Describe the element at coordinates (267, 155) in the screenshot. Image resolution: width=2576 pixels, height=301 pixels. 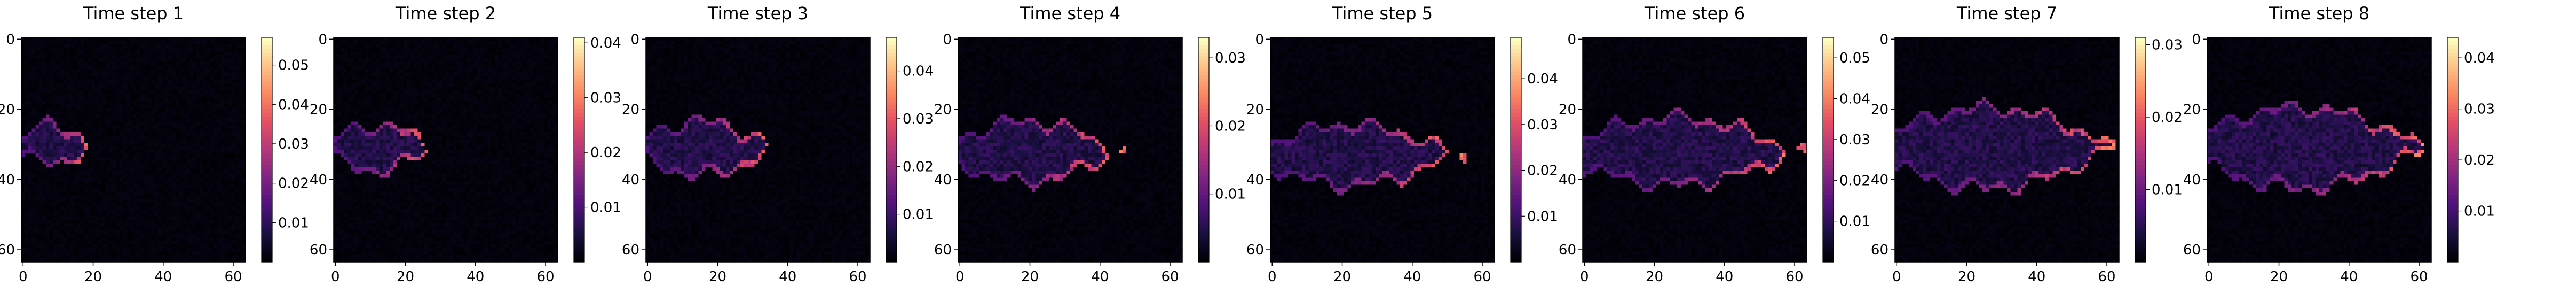
I see `colorbar-segment` at that location.